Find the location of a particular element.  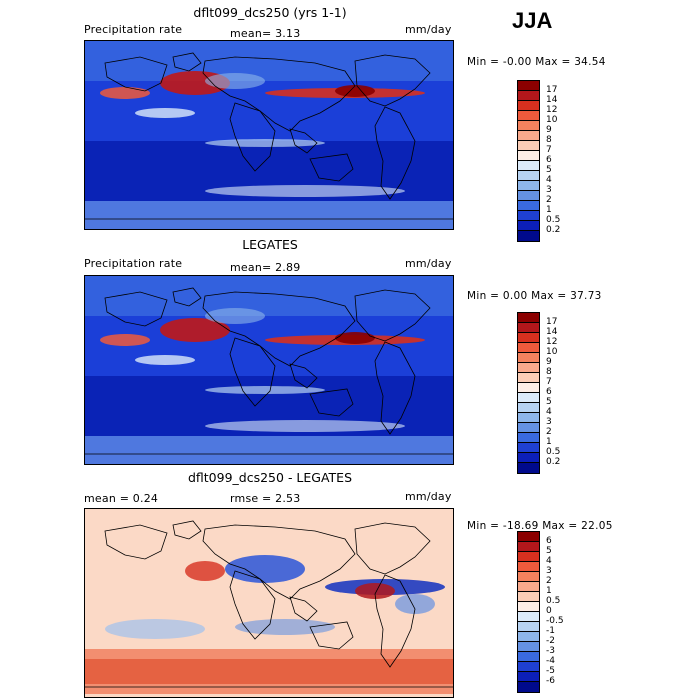

season-label: JJA is located at coordinates (532, 20).